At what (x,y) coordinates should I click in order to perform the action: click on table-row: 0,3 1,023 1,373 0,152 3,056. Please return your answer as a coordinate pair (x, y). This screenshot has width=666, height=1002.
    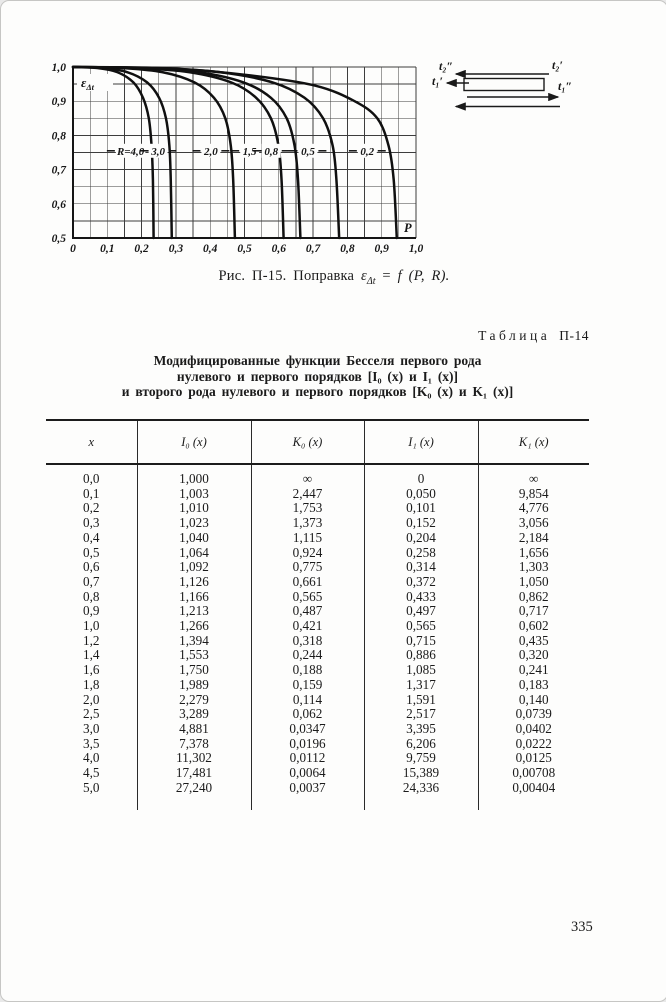
    Looking at the image, I should click on (317, 523).